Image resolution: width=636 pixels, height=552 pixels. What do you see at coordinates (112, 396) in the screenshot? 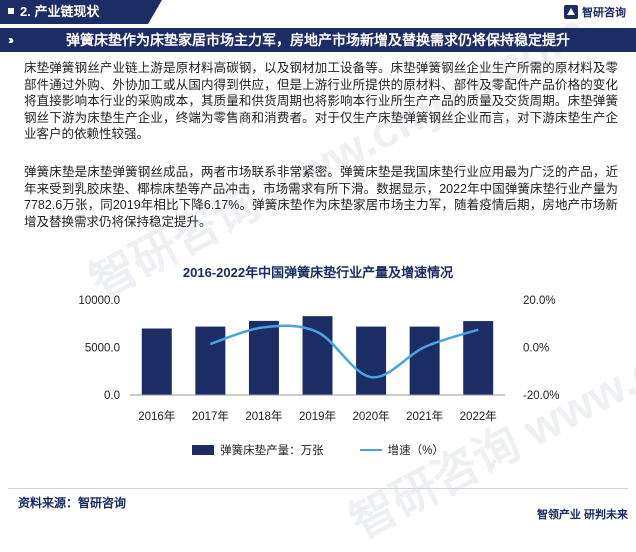
I see `y-left-tick-label: 0.0` at bounding box center [112, 396].